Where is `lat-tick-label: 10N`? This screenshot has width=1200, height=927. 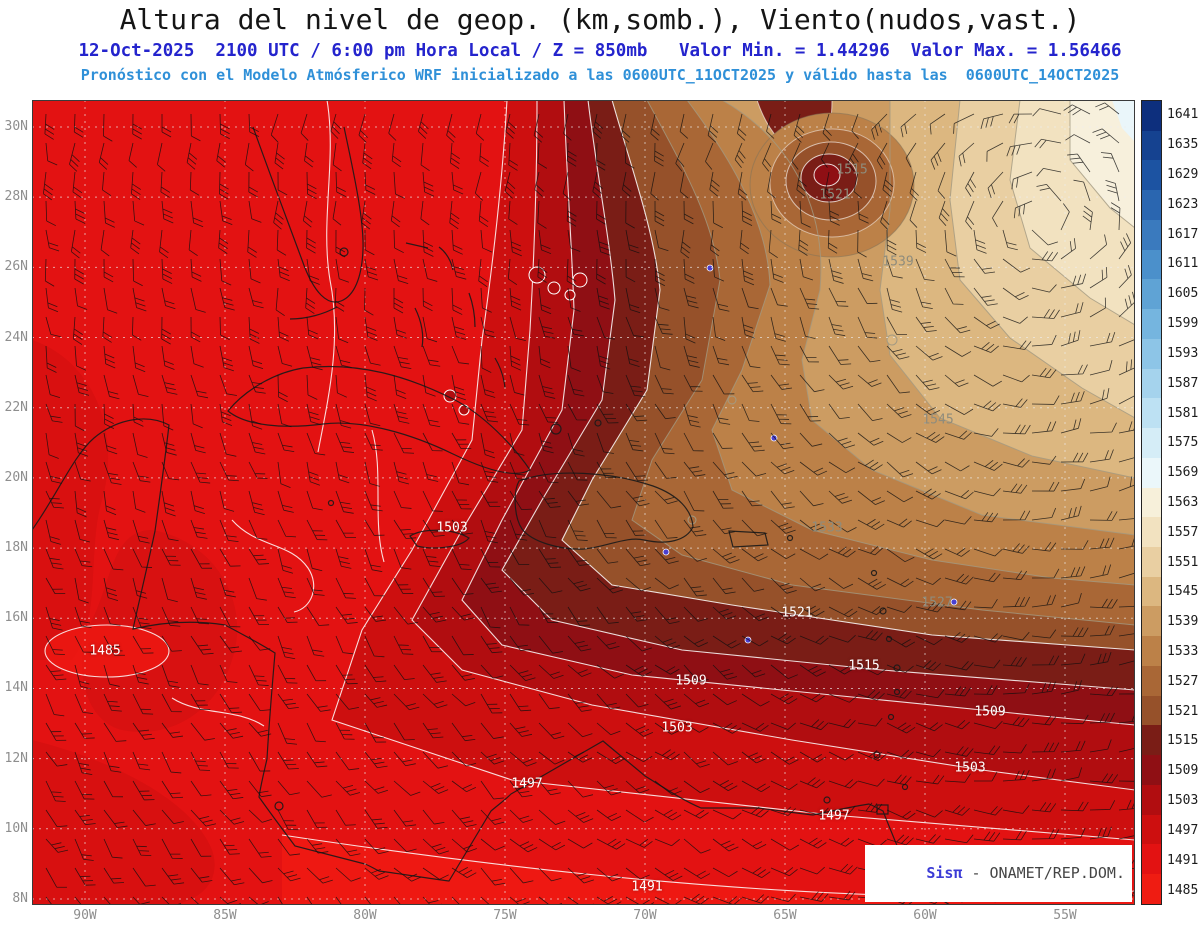
lat-tick-label: 10N is located at coordinates (16, 828).